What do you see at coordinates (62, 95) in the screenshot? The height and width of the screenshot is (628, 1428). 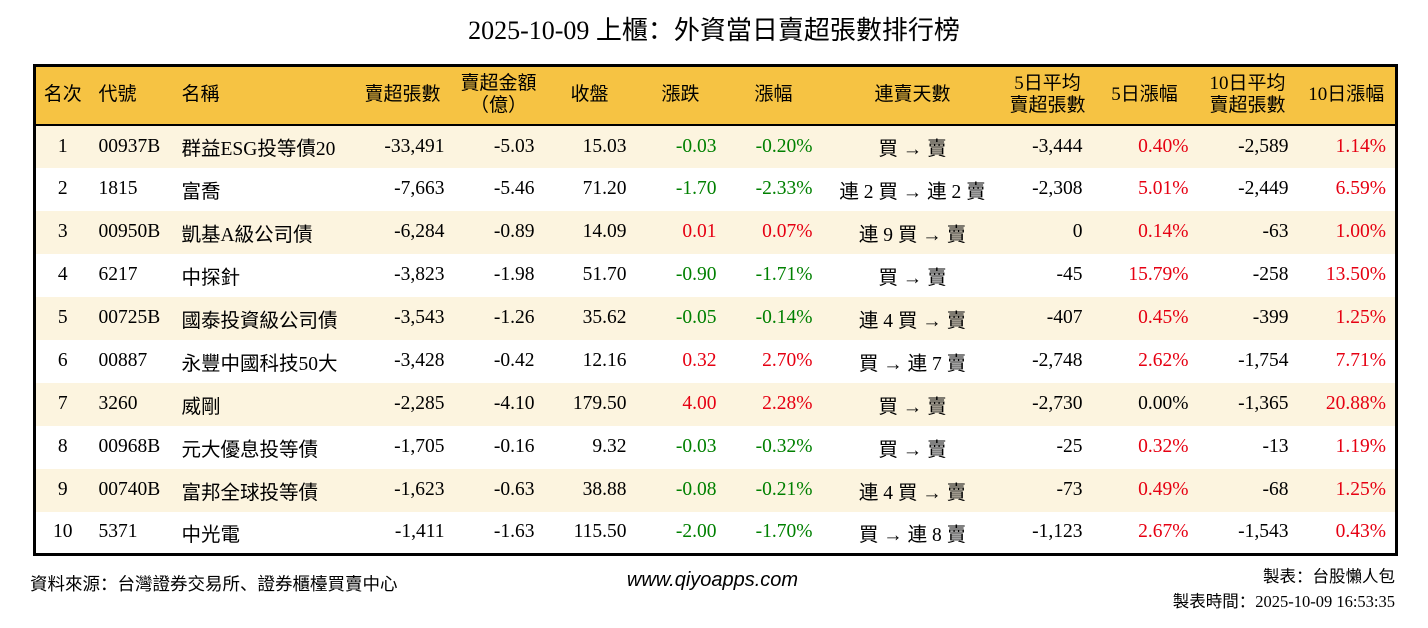 I see `col-header-rank: 名次` at bounding box center [62, 95].